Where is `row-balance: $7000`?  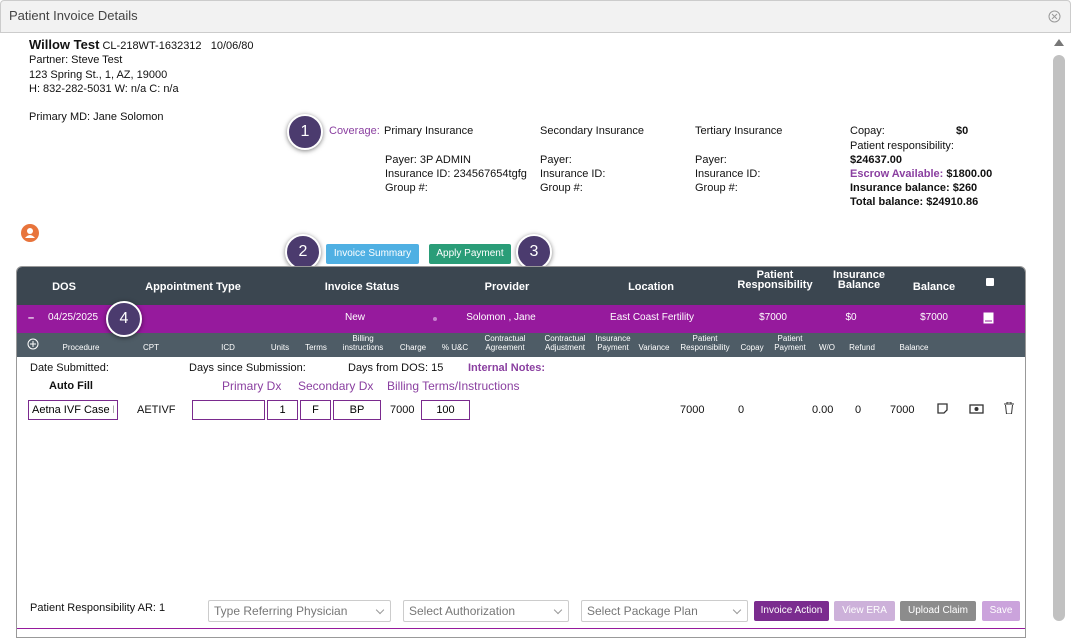 row-balance: $7000 is located at coordinates (934, 317).